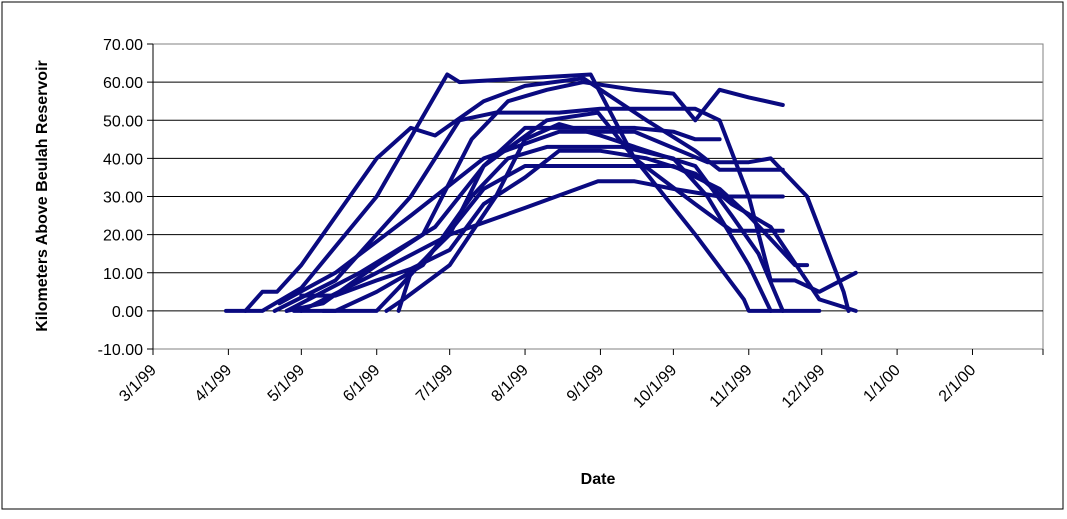 The image size is (1067, 519). What do you see at coordinates (42, 196) in the screenshot?
I see `y-axis-title: Kilometers Above Beulah Reservoir` at bounding box center [42, 196].